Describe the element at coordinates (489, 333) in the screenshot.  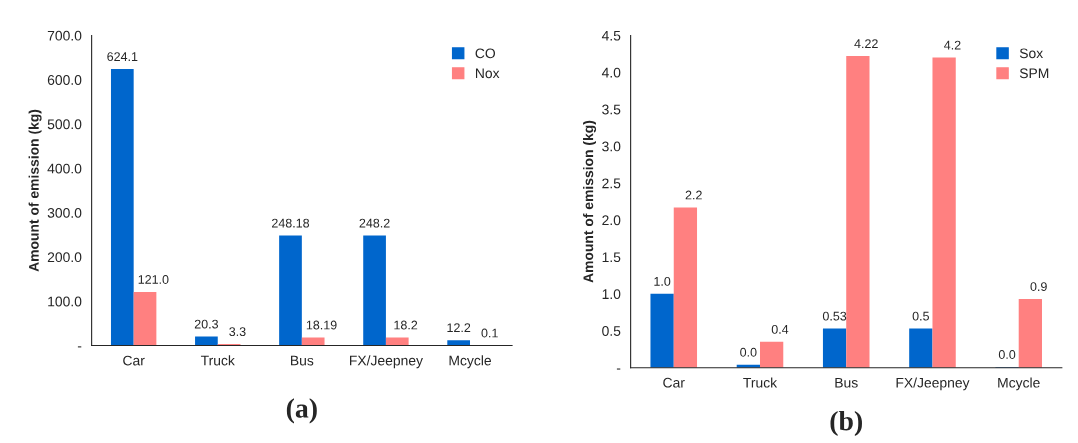
I see `data-label: 0.1` at that location.